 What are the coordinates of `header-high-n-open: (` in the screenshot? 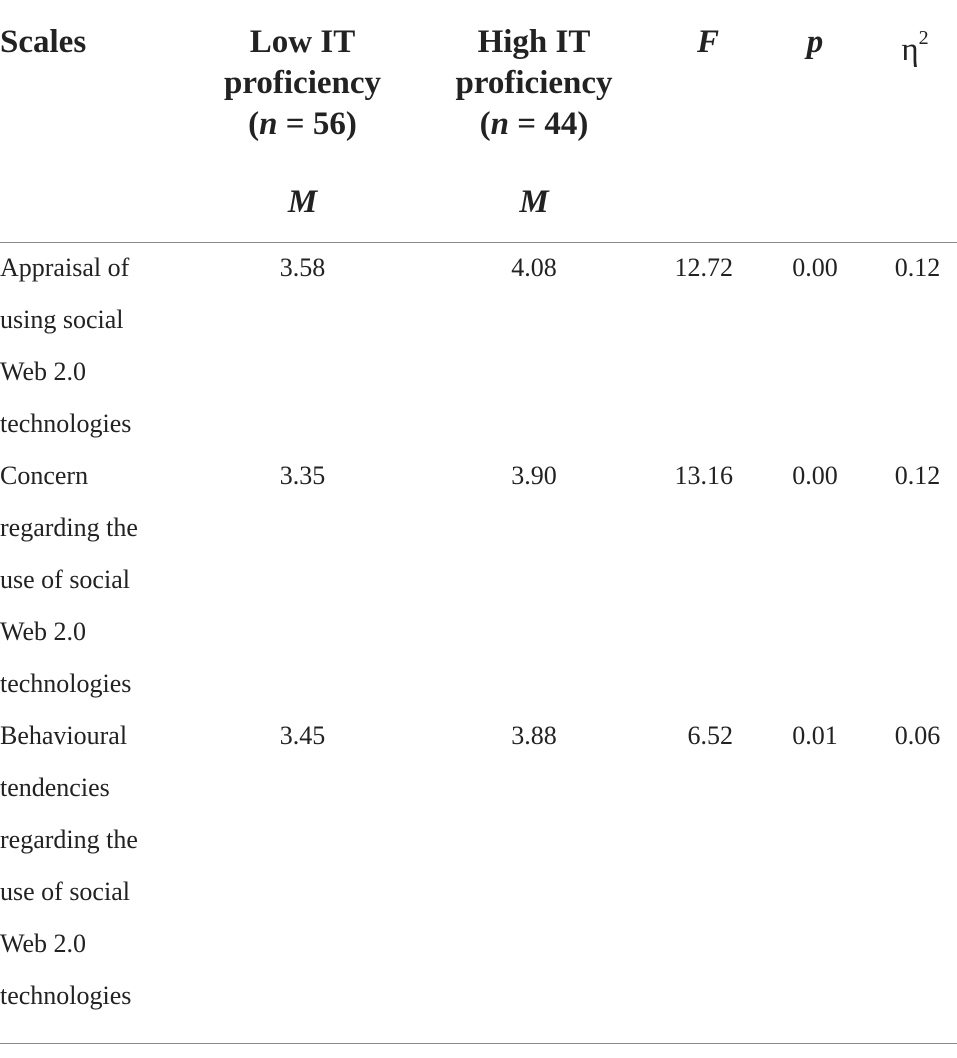 It's located at (485, 124).